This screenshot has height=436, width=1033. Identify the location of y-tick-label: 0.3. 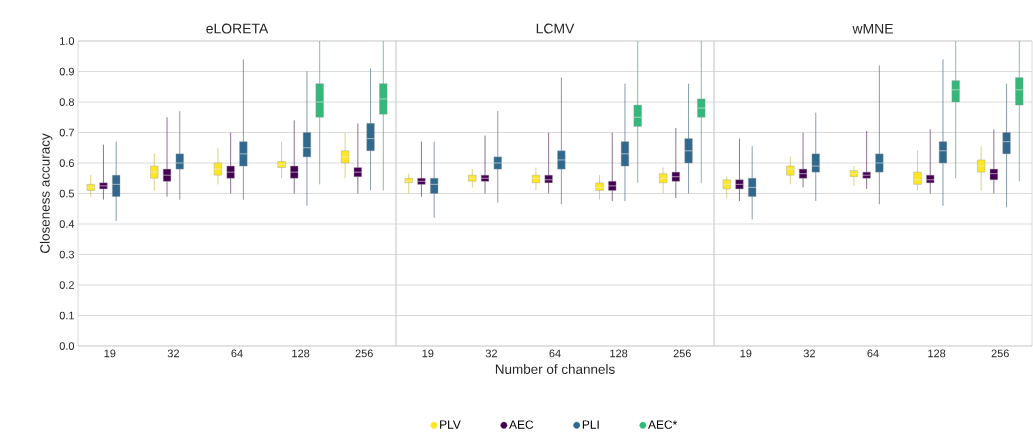
(66, 254).